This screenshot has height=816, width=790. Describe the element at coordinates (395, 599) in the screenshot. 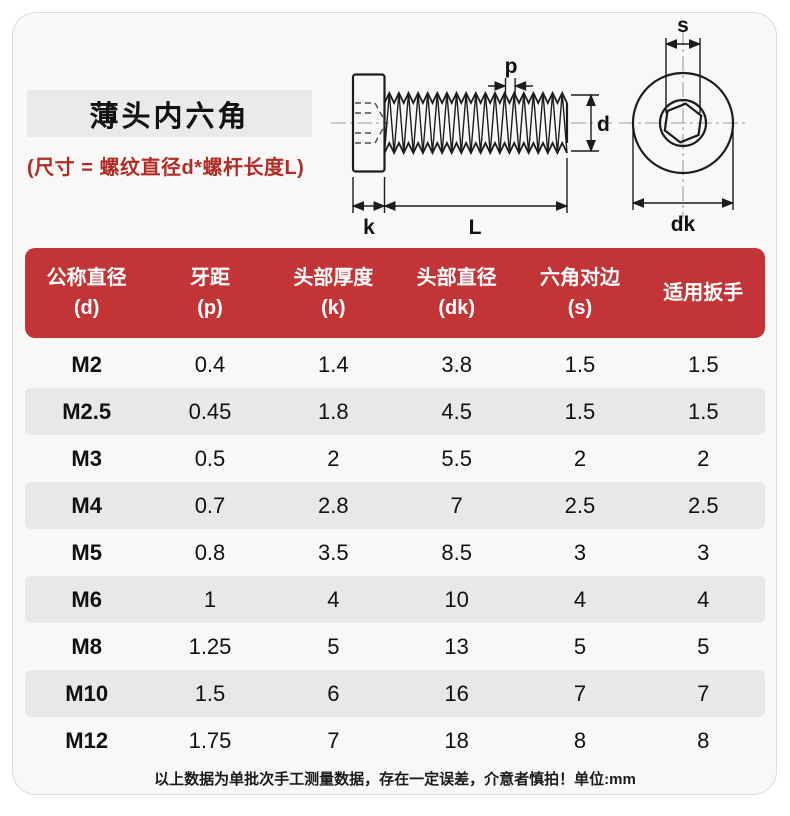

I see `table-row: M6 1 4 10 4 4` at that location.